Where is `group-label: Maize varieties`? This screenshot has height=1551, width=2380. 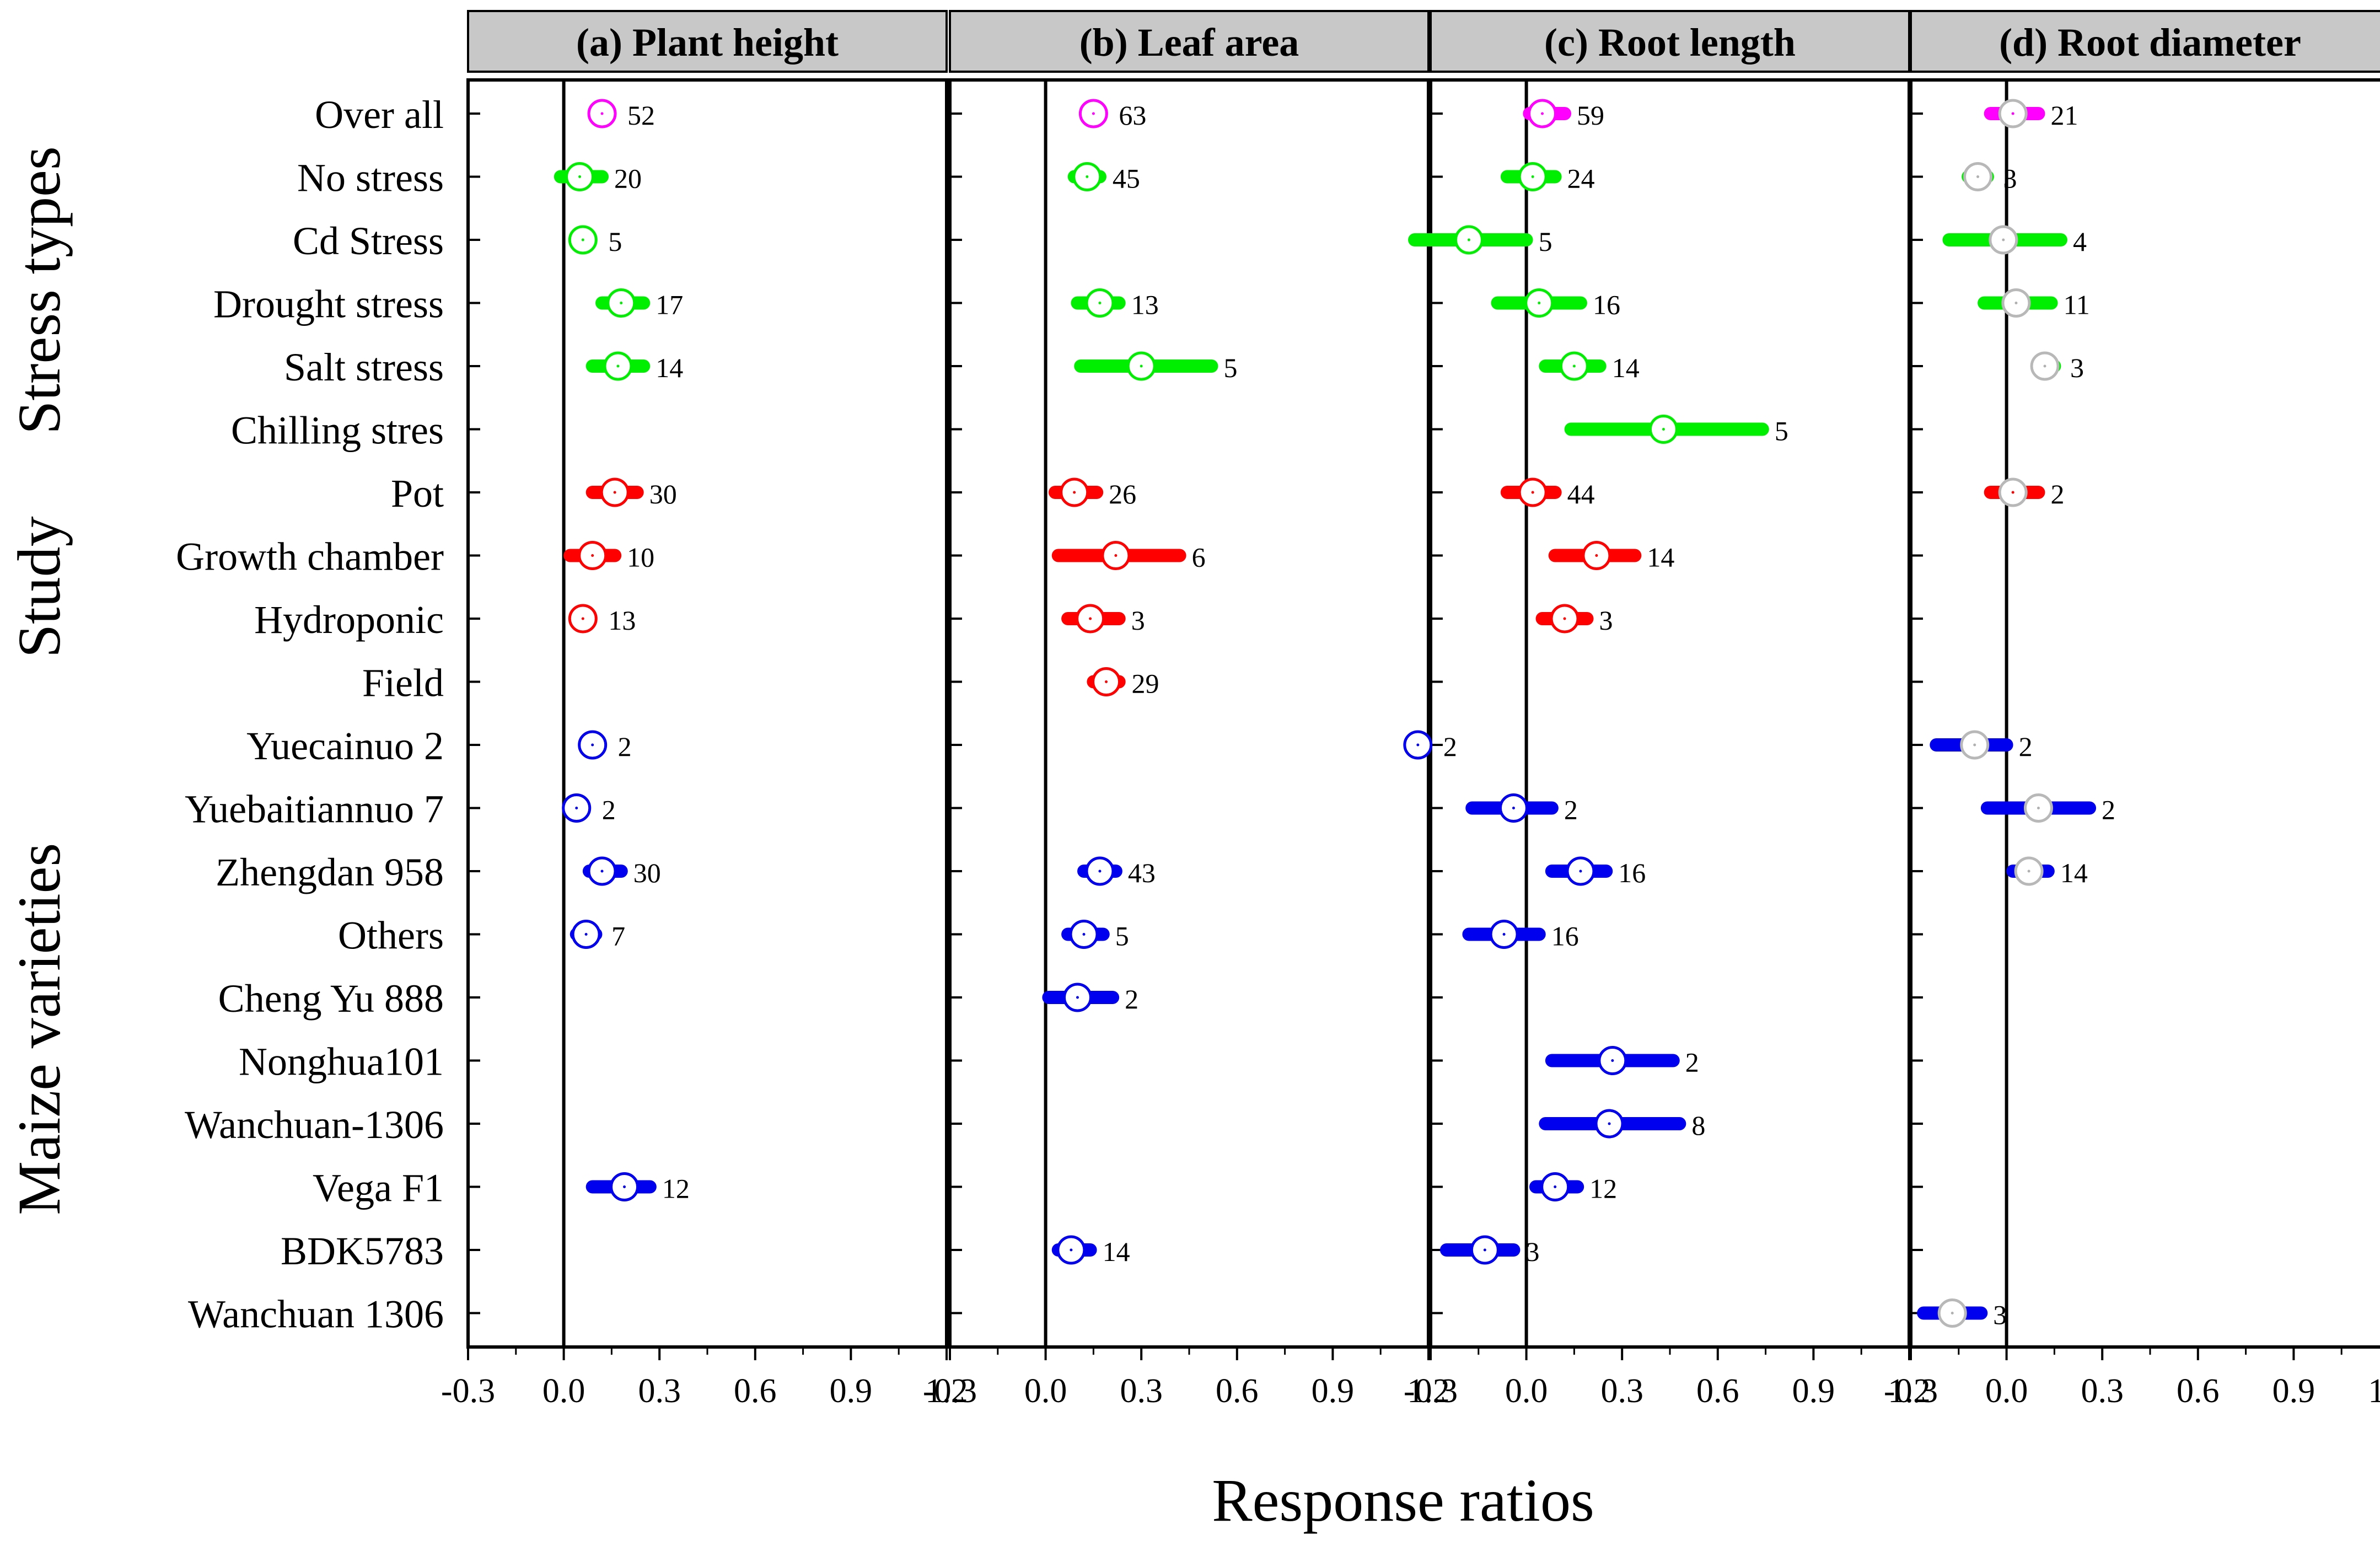
group-label: Maize varieties is located at coordinates (40, 1029).